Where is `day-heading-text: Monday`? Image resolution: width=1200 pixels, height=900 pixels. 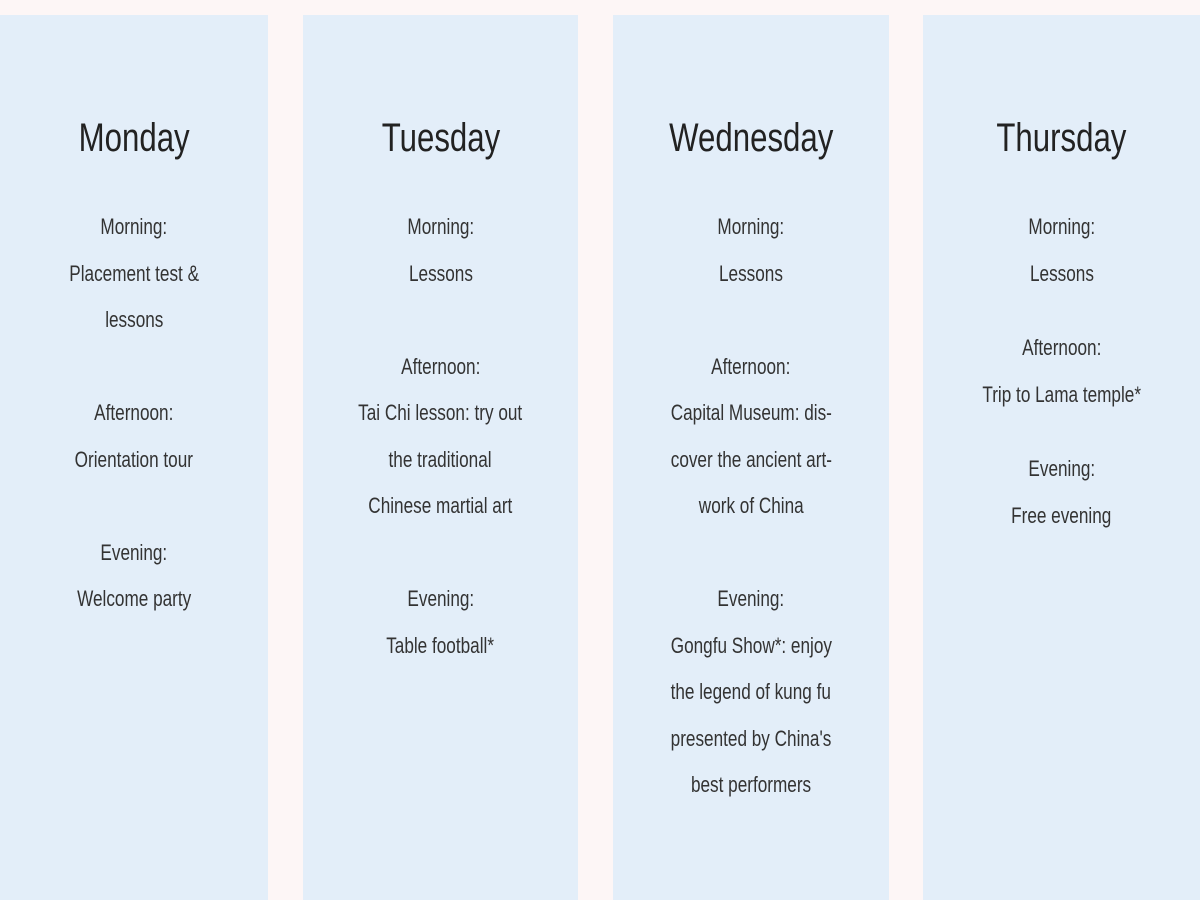
day-heading-text: Monday is located at coordinates (134, 138).